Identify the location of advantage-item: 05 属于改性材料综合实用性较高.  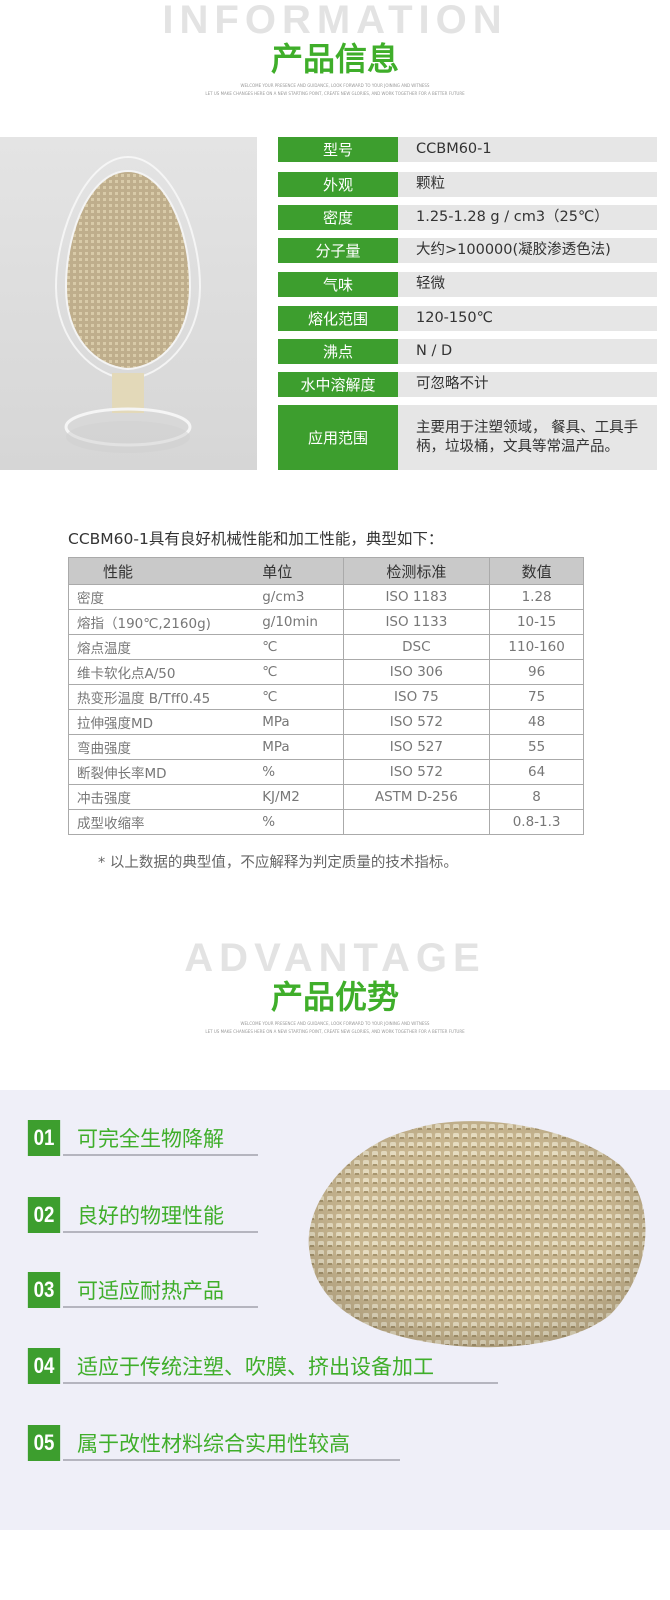
(187, 1443).